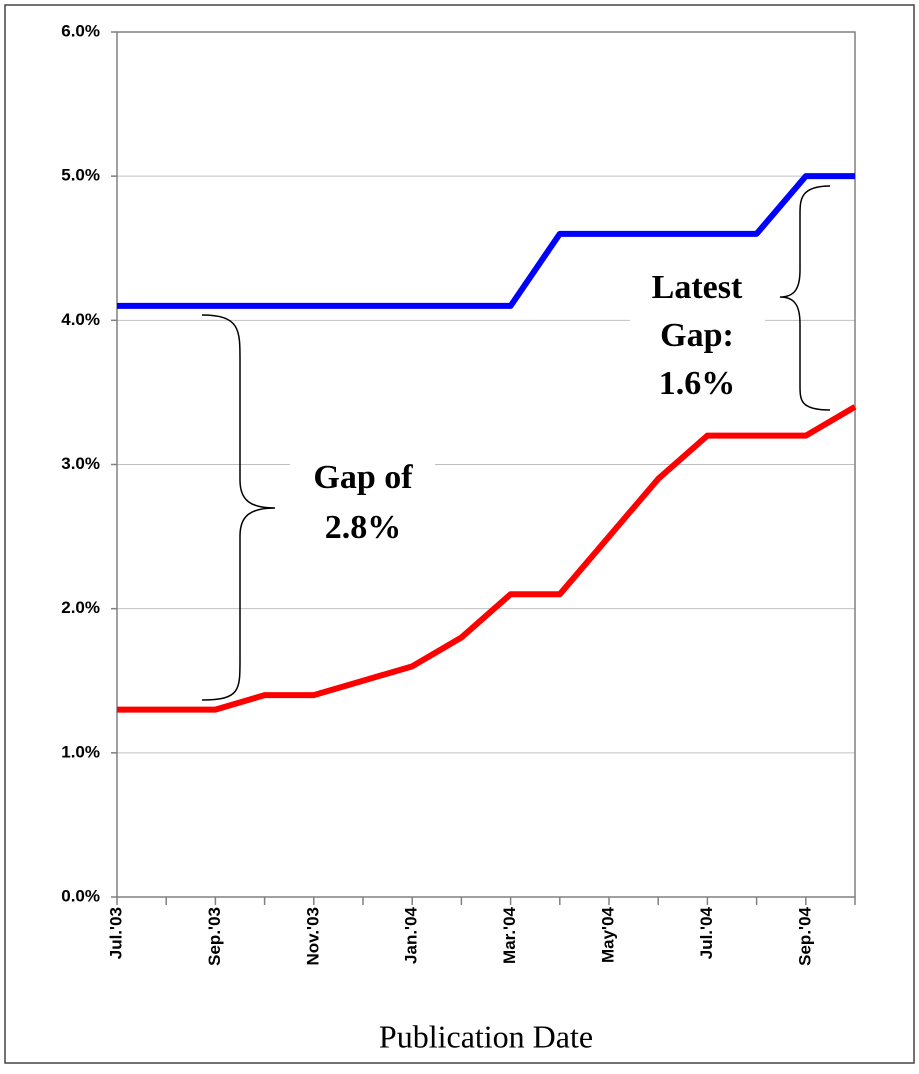 This screenshot has width=919, height=1074. I want to click on y-tick-label: 3.0%, so click(80, 463).